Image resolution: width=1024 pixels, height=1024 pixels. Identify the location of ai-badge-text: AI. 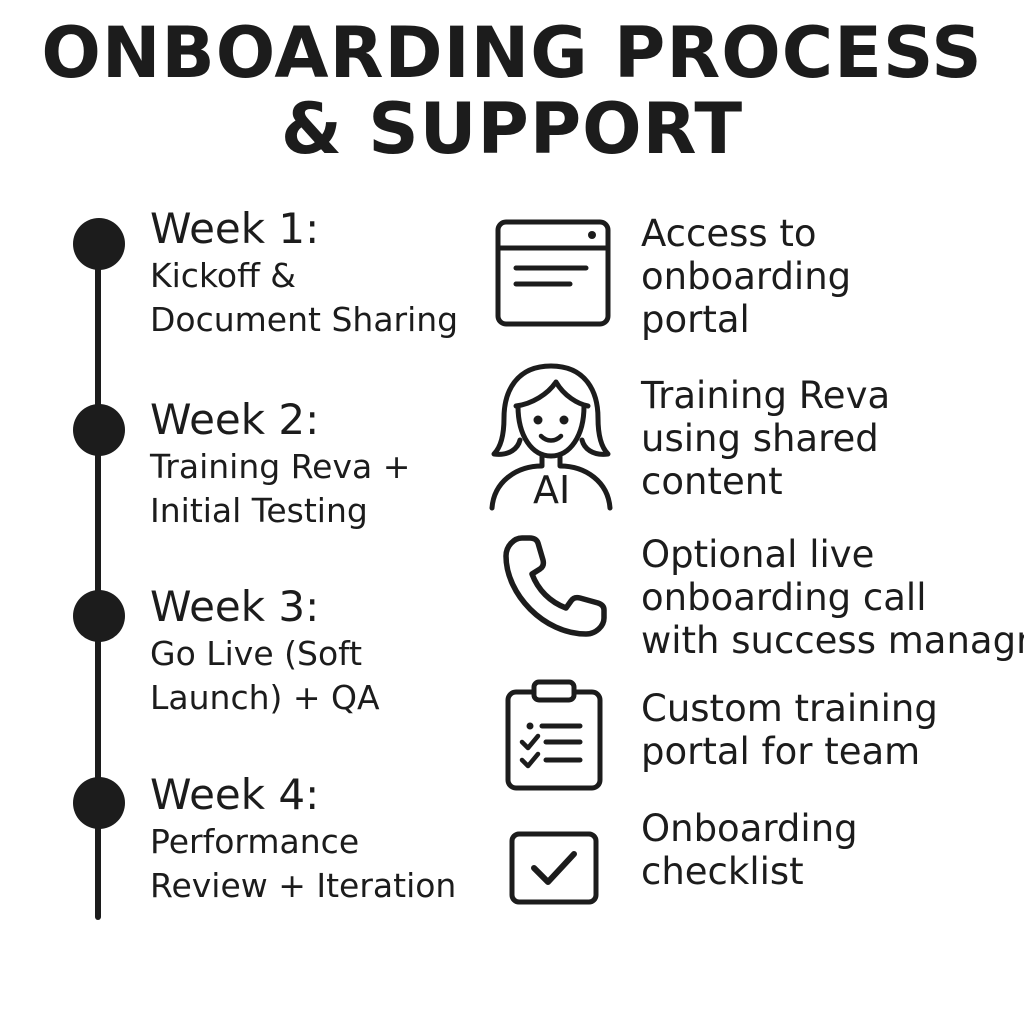
(552, 490).